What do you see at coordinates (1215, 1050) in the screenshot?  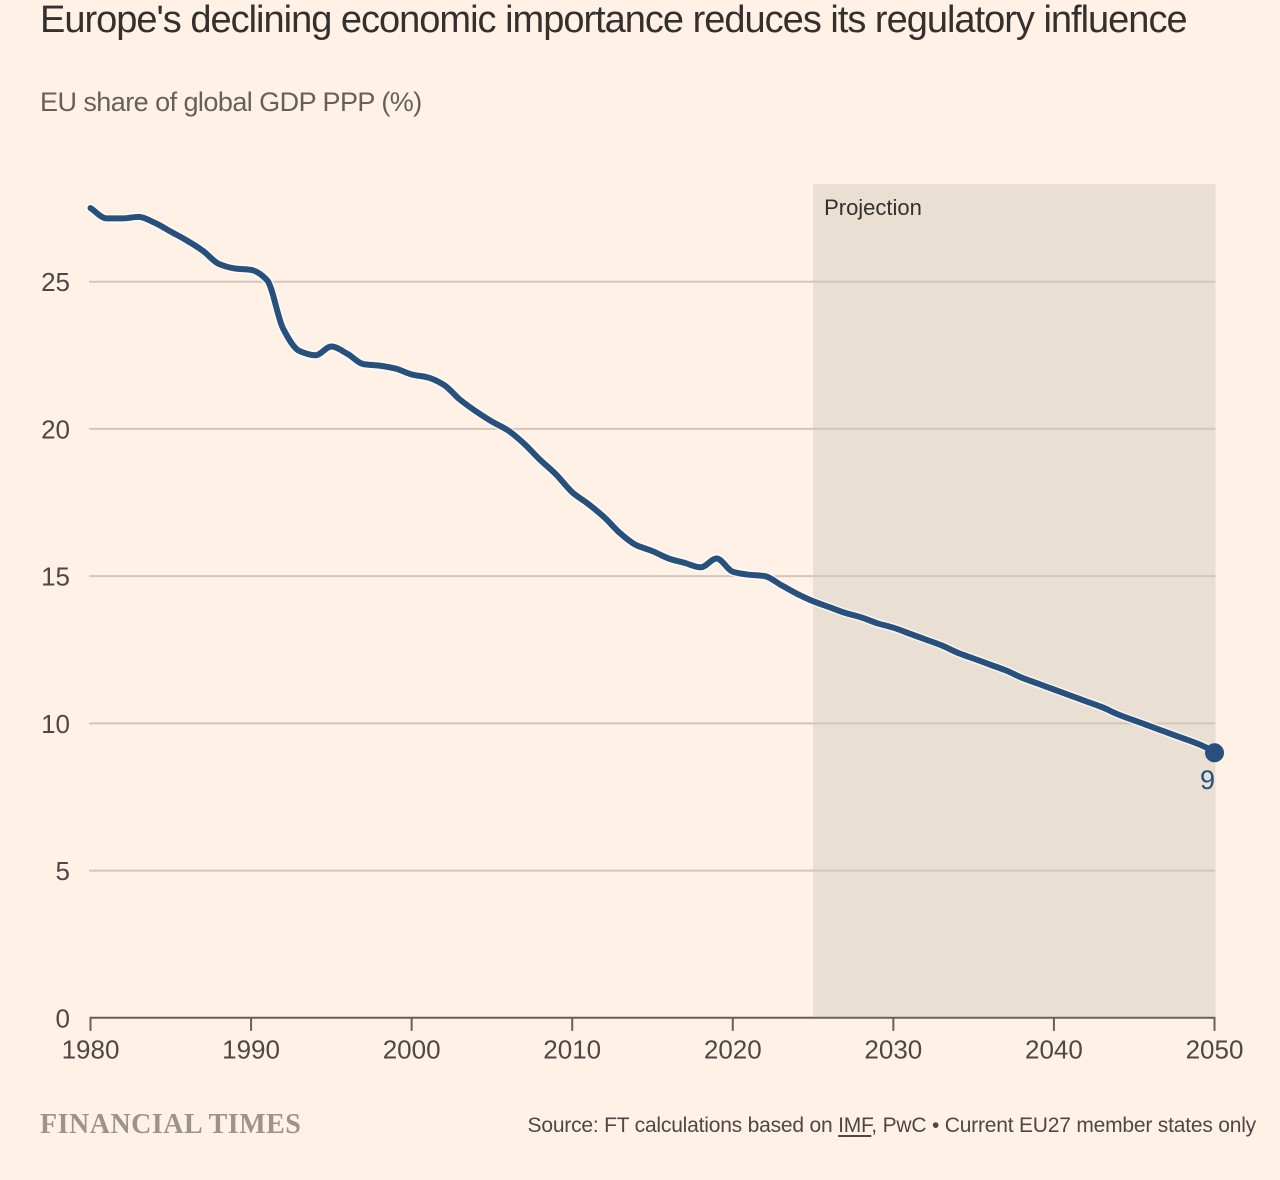 I see `x-tick-label-2050: 2050` at bounding box center [1215, 1050].